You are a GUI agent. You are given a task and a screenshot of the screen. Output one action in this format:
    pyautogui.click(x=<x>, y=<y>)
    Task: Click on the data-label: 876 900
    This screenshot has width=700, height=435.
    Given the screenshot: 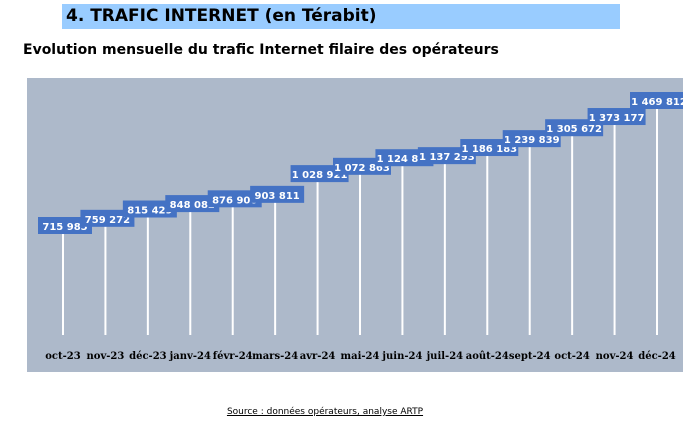 What is the action you would take?
    pyautogui.click(x=234, y=200)
    